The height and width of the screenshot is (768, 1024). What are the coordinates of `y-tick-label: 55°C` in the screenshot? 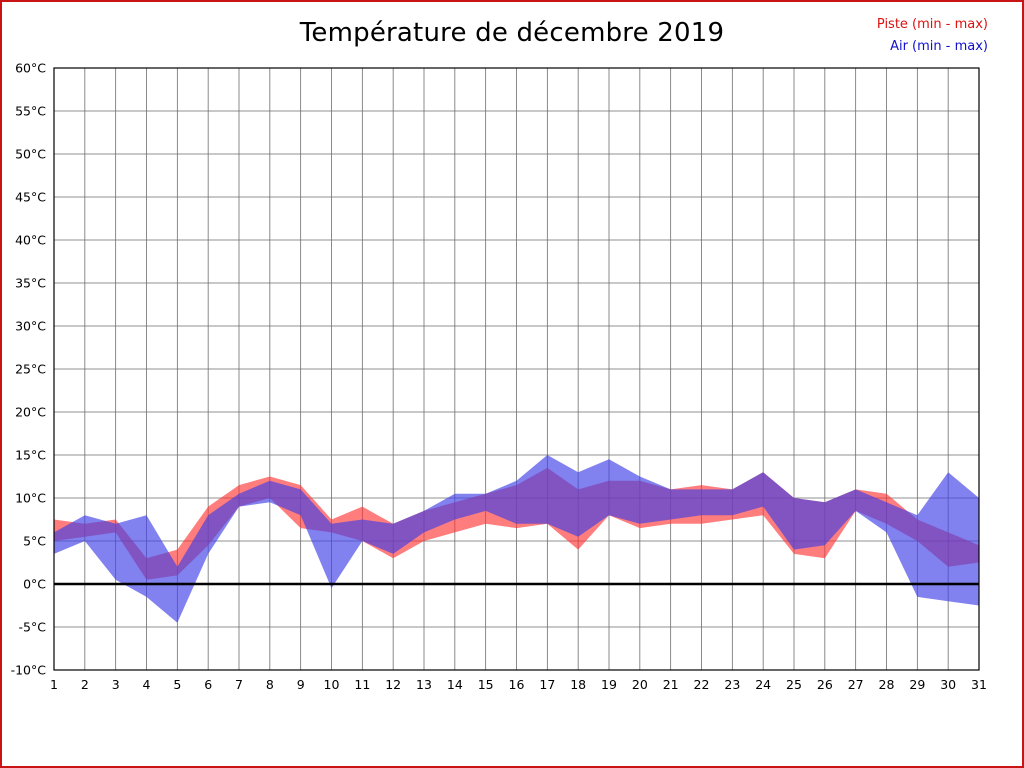 It's located at (30, 111).